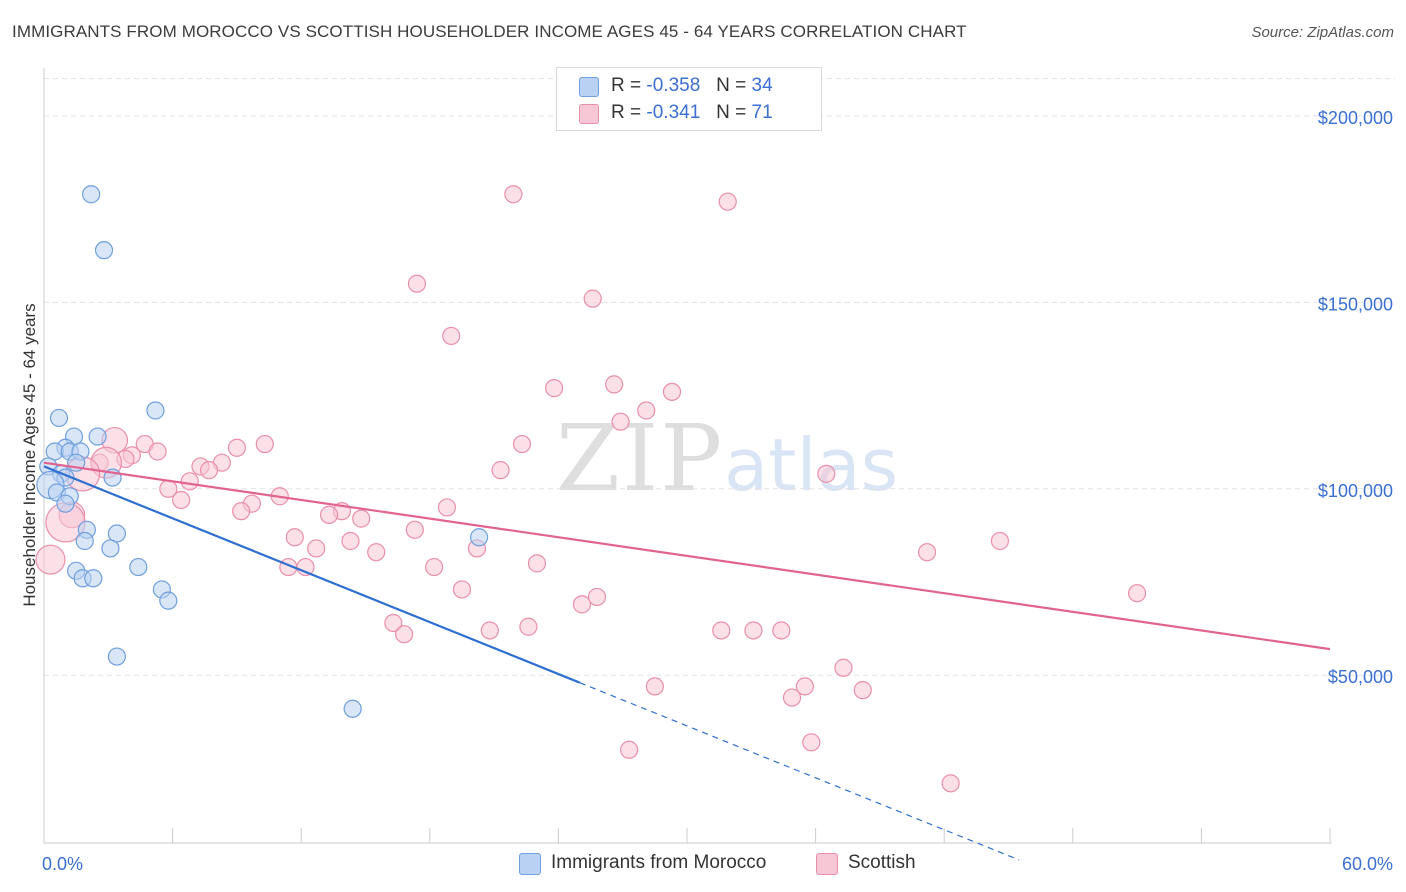 The width and height of the screenshot is (1406, 892). What do you see at coordinates (799, 771) in the screenshot?
I see `morocco-trend-extension` at bounding box center [799, 771].